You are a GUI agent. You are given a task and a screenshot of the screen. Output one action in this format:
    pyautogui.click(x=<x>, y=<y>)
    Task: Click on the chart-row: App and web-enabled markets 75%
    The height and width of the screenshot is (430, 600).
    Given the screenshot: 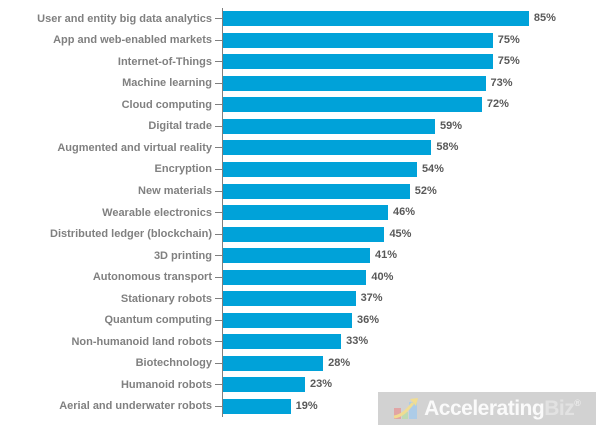 What is the action you would take?
    pyautogui.click(x=296, y=41)
    